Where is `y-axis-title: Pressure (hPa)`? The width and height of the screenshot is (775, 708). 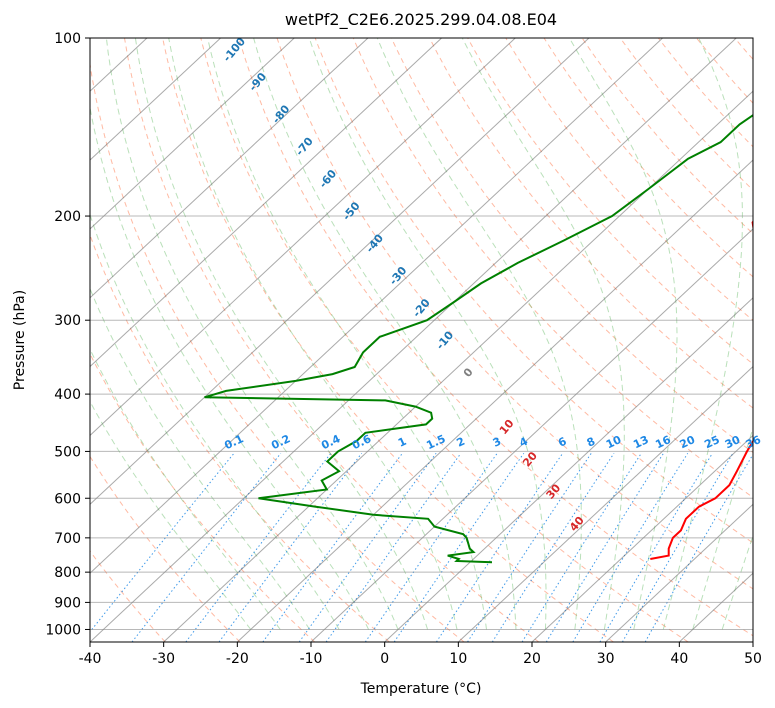 y-axis-title: Pressure (hPa) is located at coordinates (20, 340).